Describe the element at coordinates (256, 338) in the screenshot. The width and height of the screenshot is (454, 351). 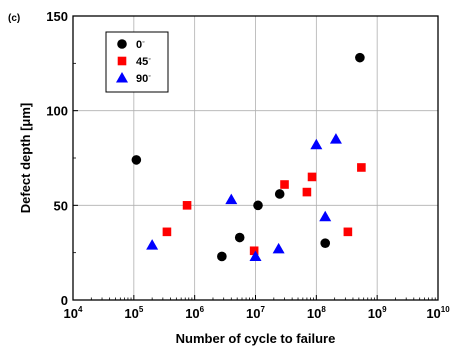
I see `x-axis-title: Number of cycle to failure` at that location.